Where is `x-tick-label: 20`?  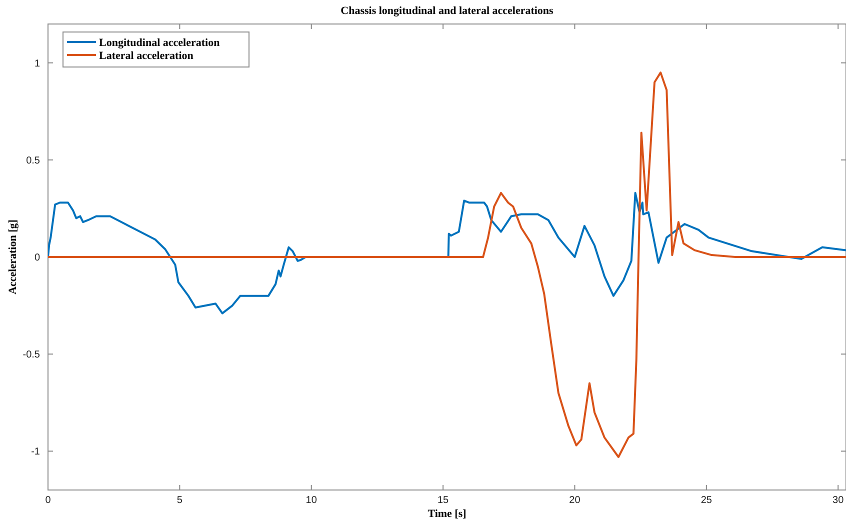 x-tick-label: 20 is located at coordinates (575, 500).